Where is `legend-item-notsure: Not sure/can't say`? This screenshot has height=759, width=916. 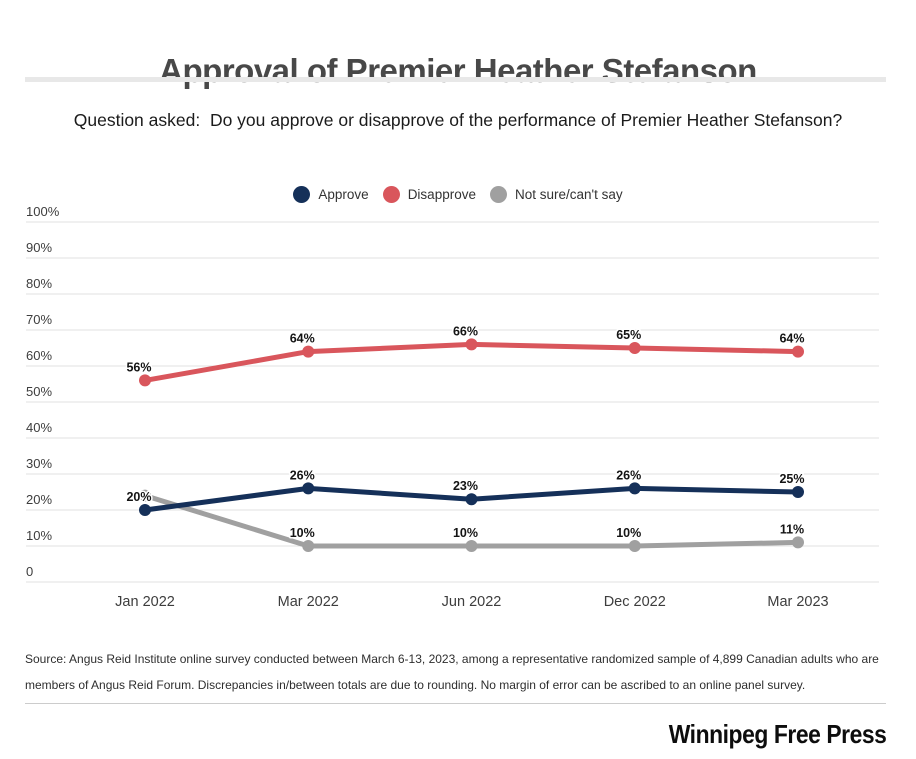
legend-item-notsure: Not sure/can't say is located at coordinates (556, 194).